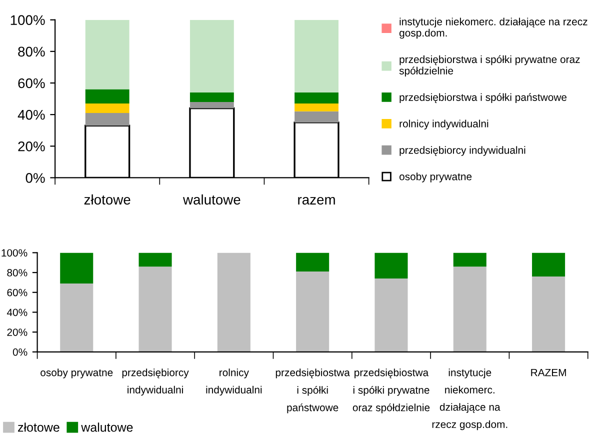 The image size is (592, 441). I want to click on legend-label: osoby prywatne, so click(436, 177).